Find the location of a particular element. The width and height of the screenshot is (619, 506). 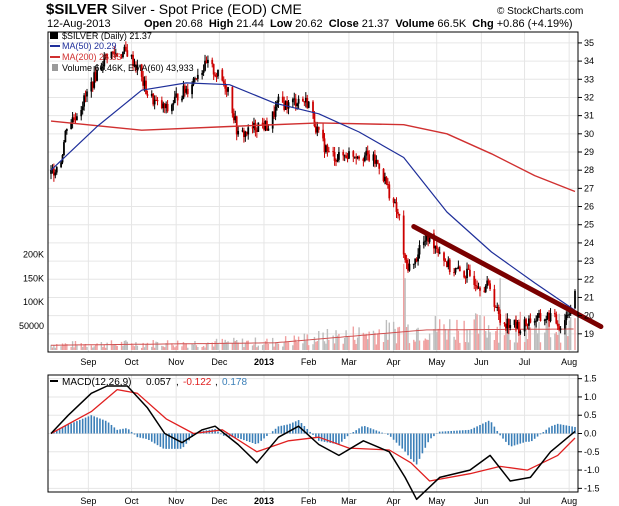

chg-label: Chg is located at coordinates (483, 24).